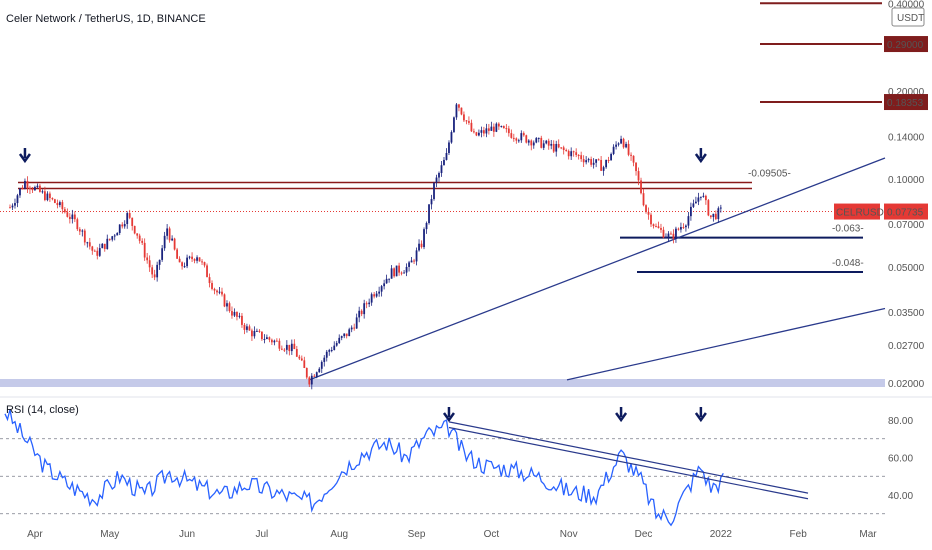  Describe the element at coordinates (700, 415) in the screenshot. I see `rsi-arrow-icon` at that location.